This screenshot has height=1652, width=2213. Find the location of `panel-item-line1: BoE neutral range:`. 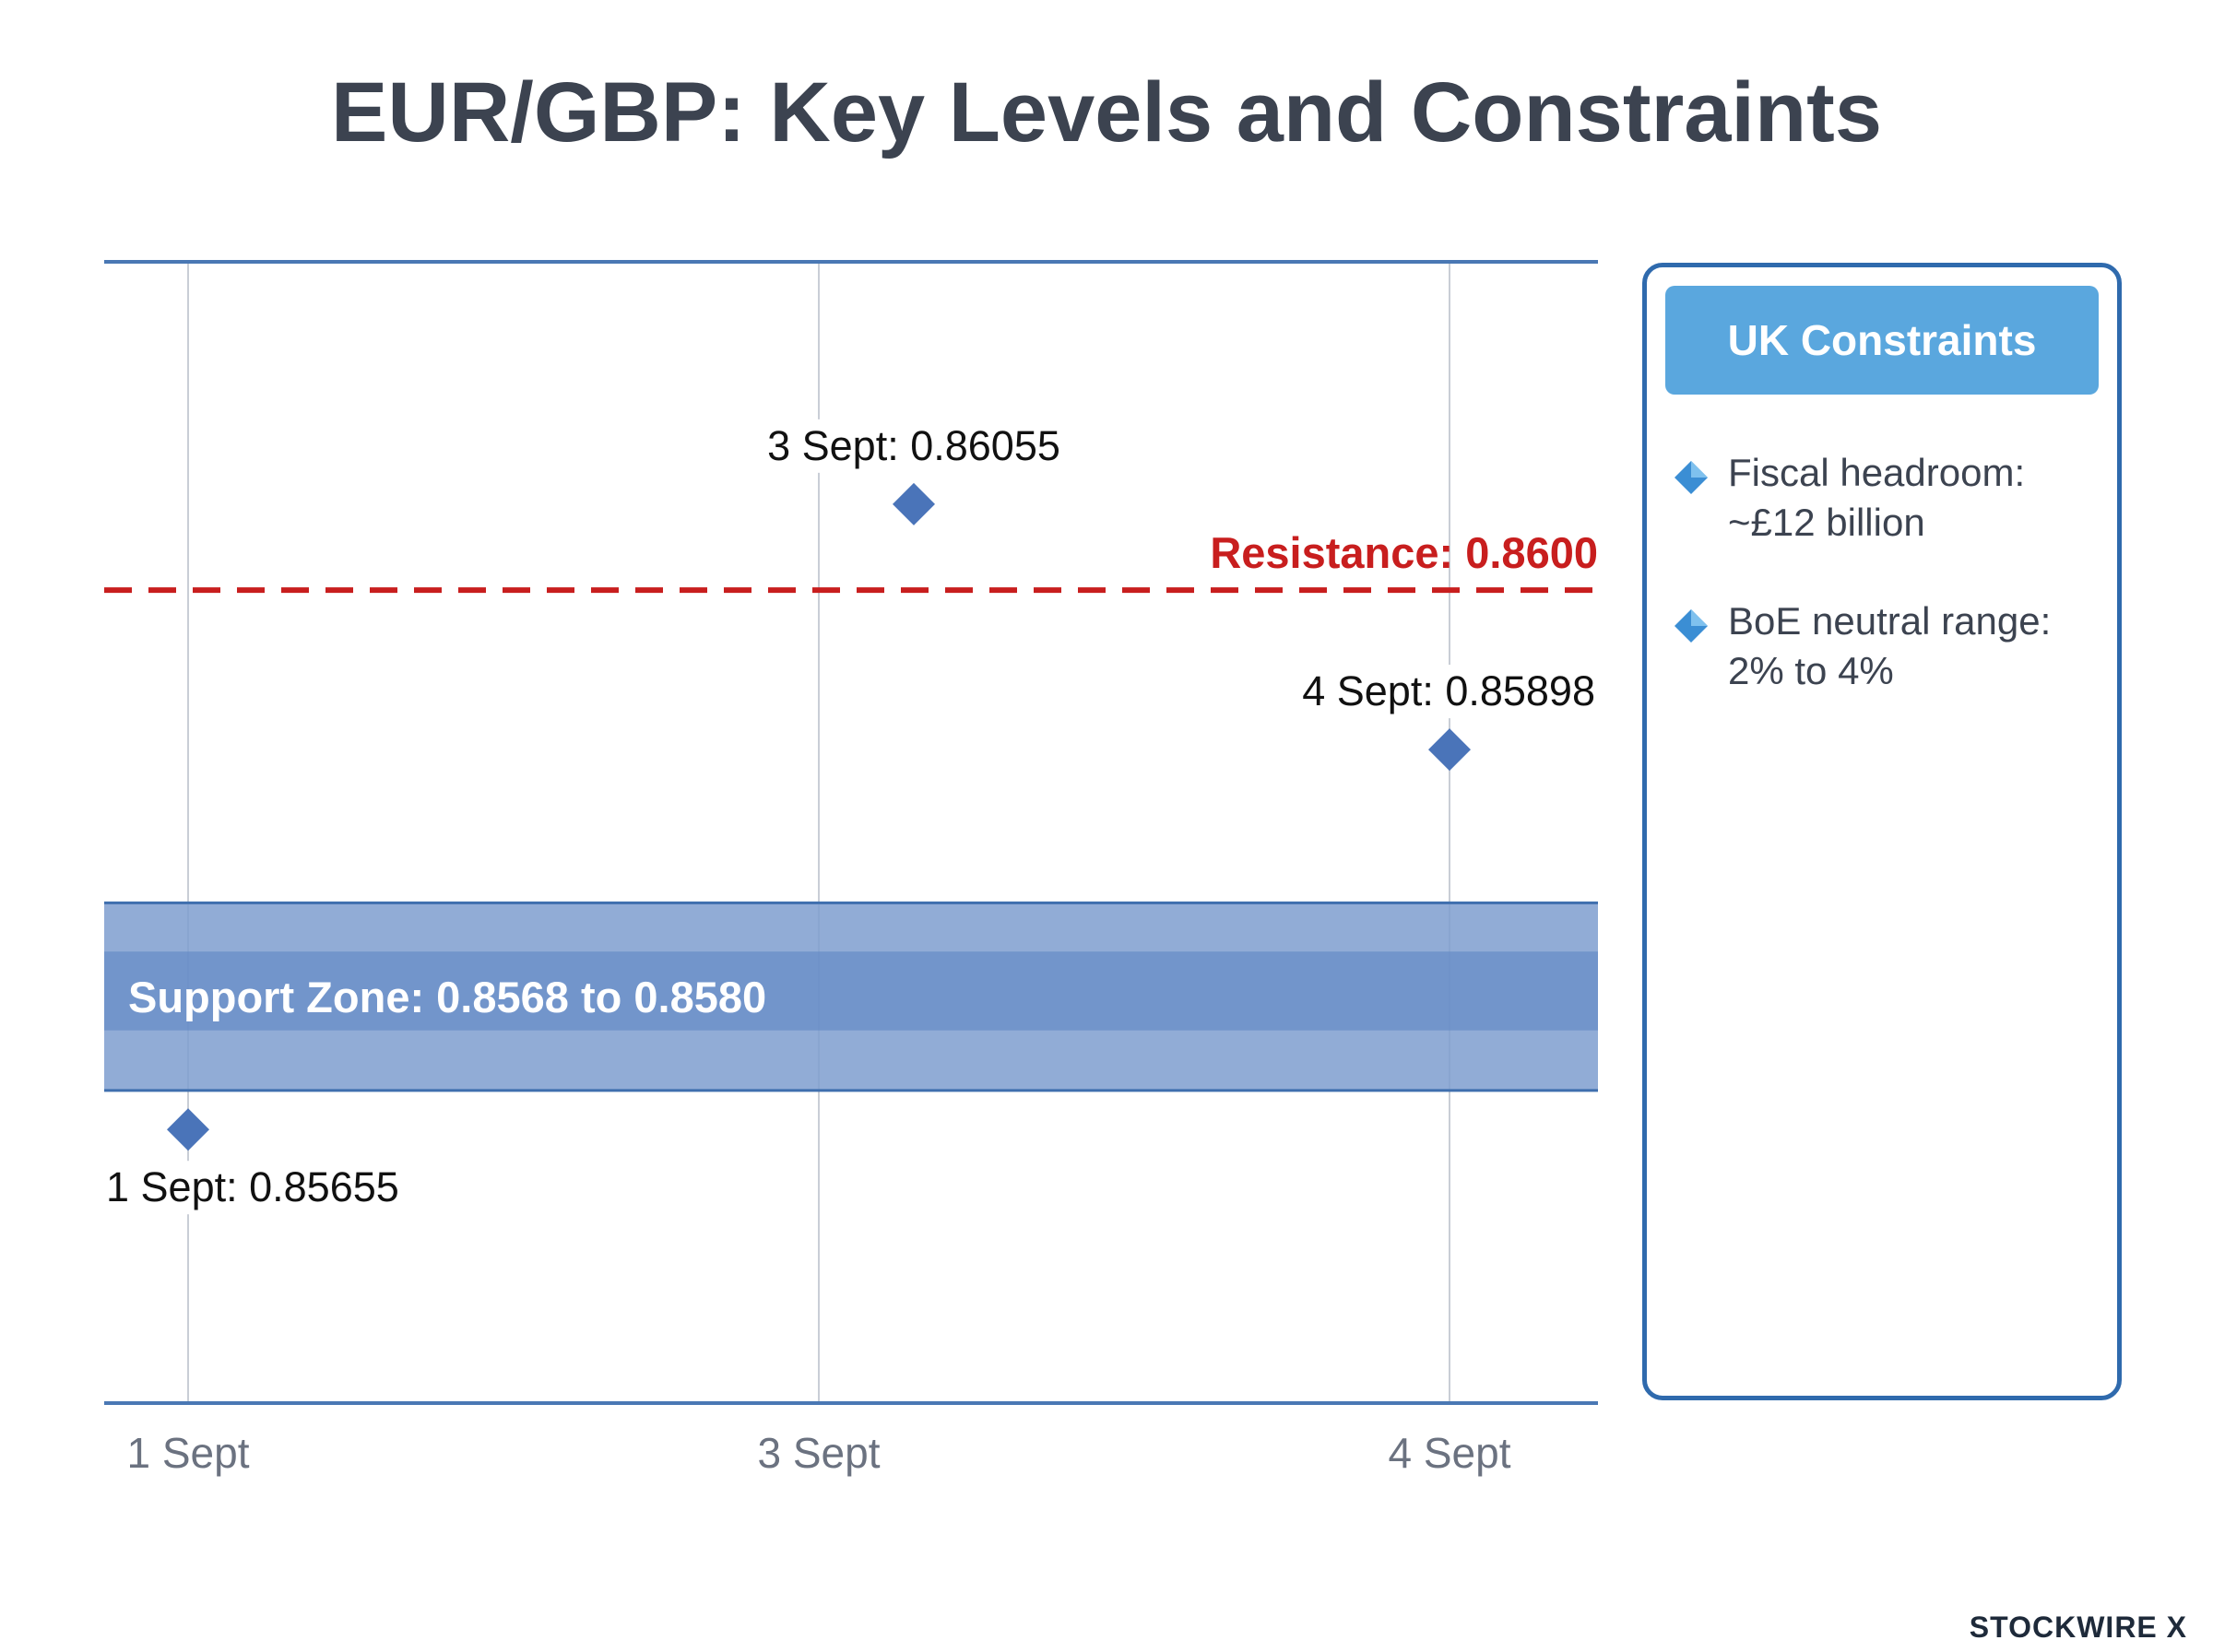

panel-item-line1: BoE neutral range: is located at coordinates (1890, 621).